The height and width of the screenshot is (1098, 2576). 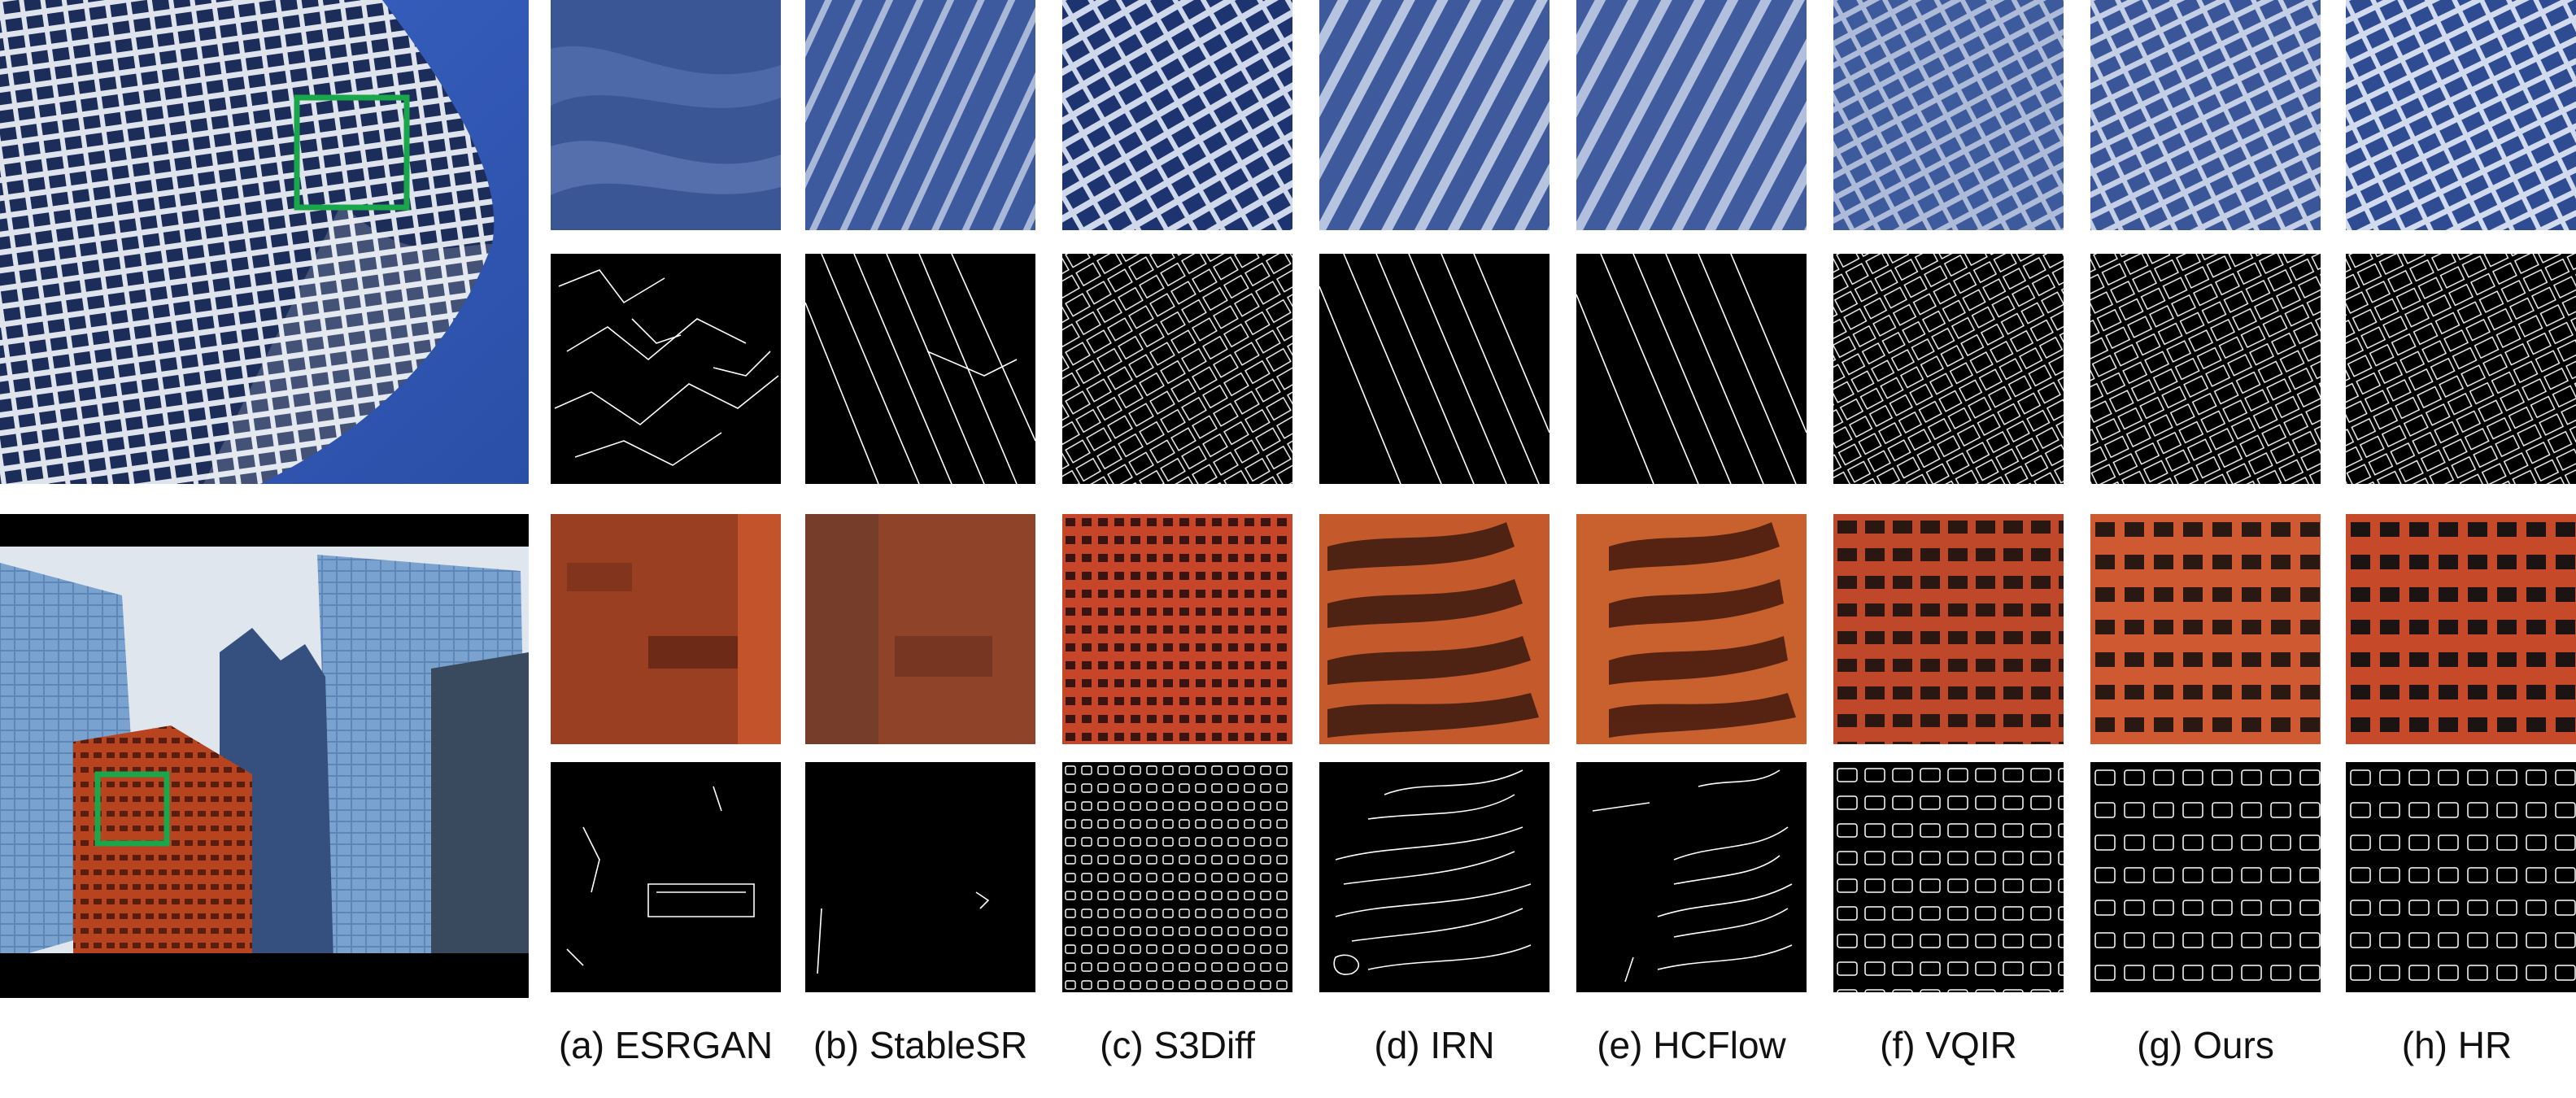 What do you see at coordinates (264, 242) in the screenshot?
I see `overview-glass-tower` at bounding box center [264, 242].